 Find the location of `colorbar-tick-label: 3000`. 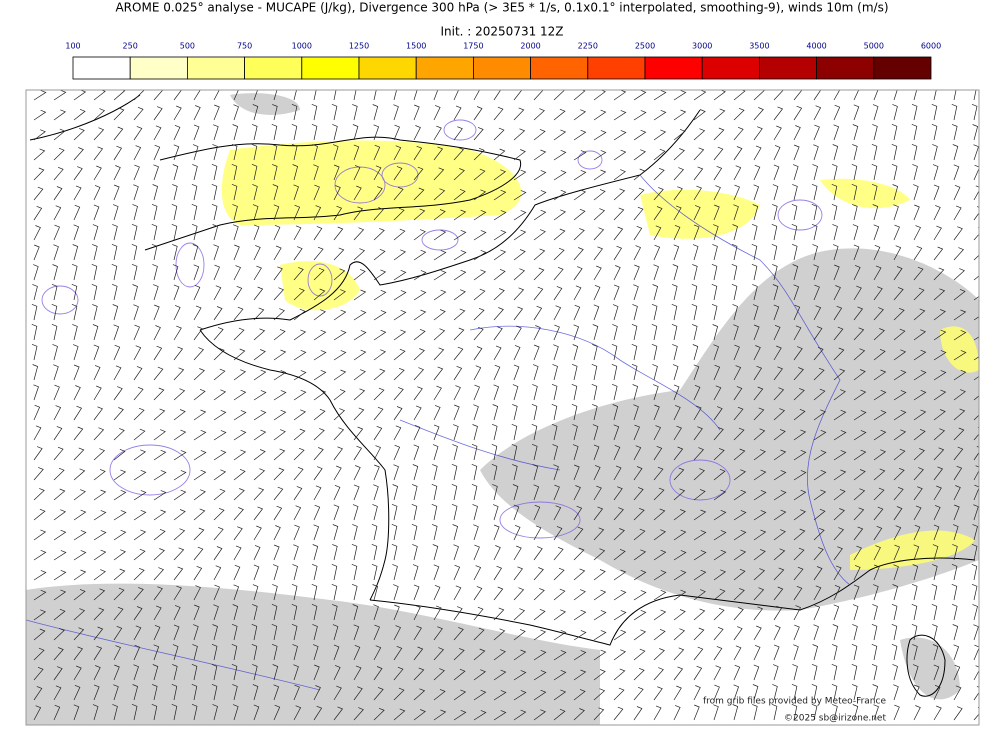

colorbar-tick-label: 3000 is located at coordinates (702, 46).